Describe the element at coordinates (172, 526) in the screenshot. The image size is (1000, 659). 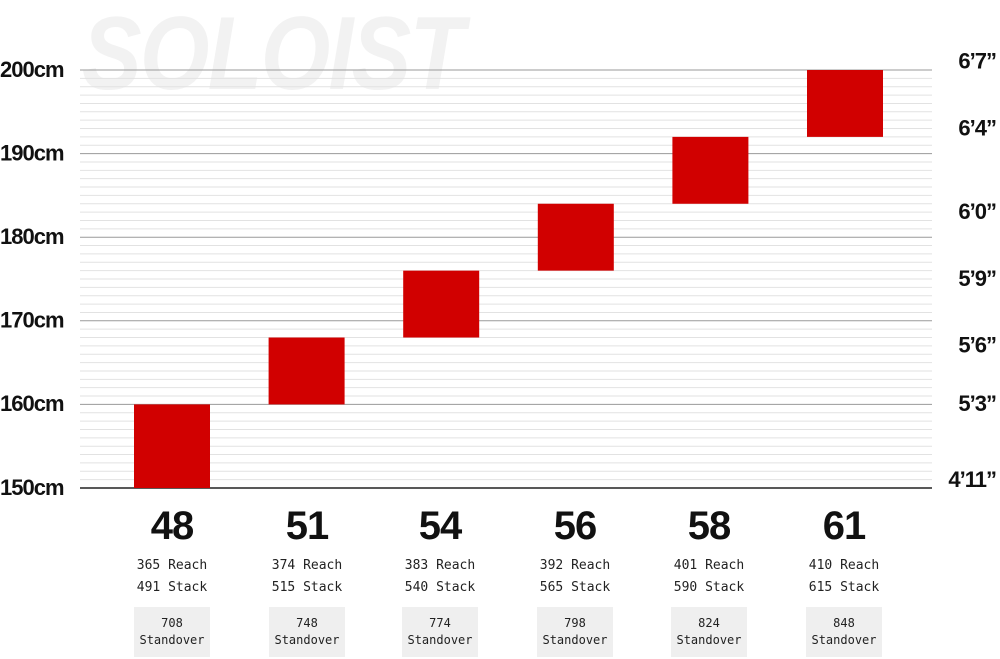
I see `frame-size-label: 48` at that location.